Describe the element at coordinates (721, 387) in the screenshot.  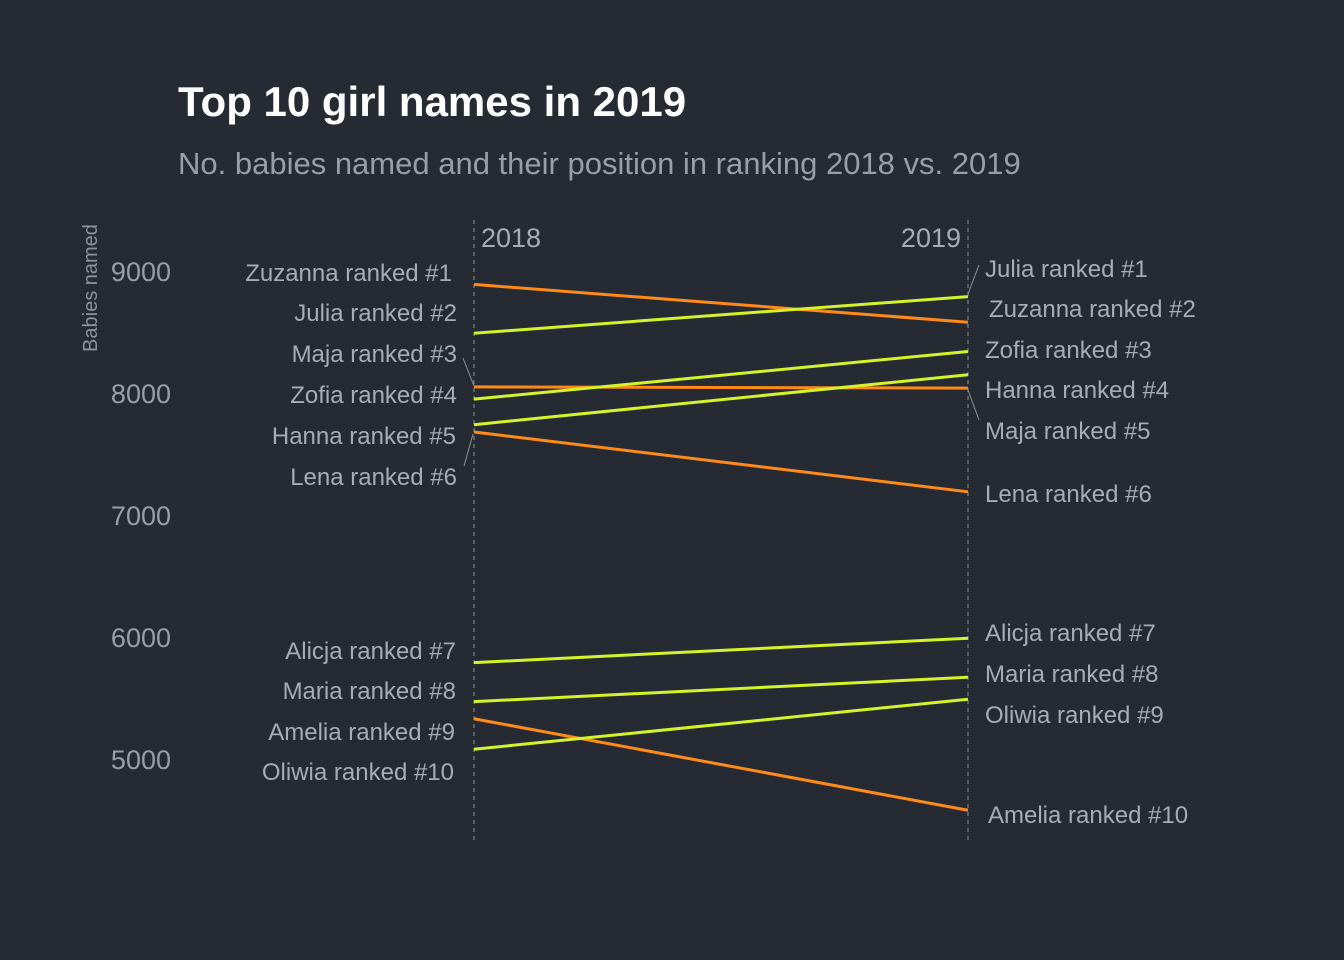
I see `series-line-maja` at that location.